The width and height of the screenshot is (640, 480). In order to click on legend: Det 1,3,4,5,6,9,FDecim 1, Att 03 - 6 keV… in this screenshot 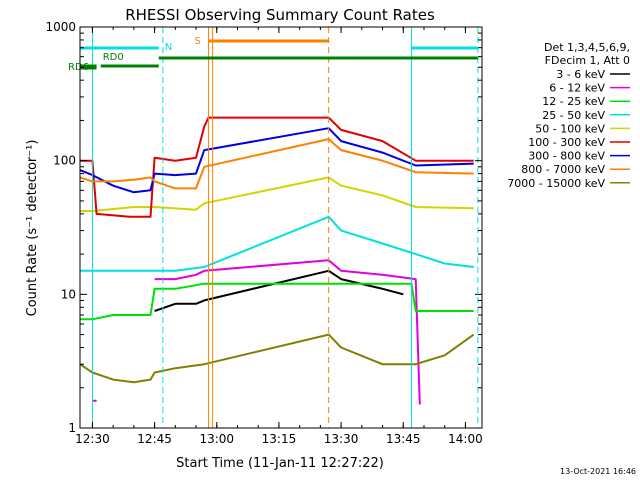, I will do `click(568, 115)`.